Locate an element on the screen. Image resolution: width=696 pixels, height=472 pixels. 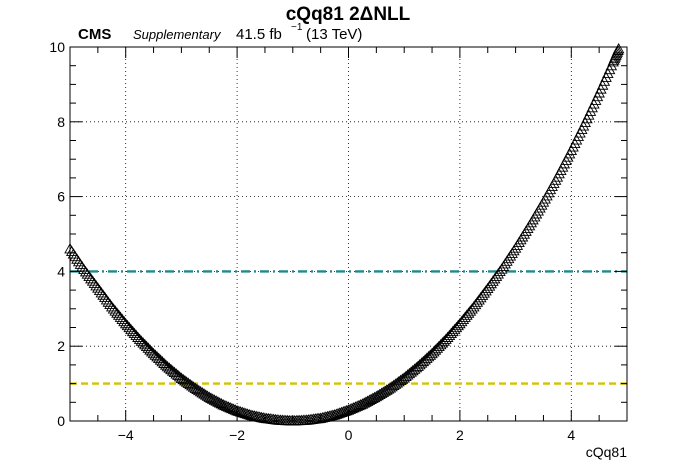
y-tick-label: 8 is located at coordinates (61, 122).